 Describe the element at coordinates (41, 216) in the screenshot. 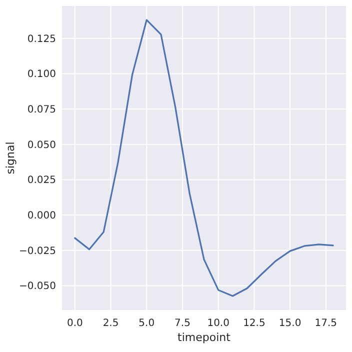

I see `y-tick-label: 0.000` at that location.